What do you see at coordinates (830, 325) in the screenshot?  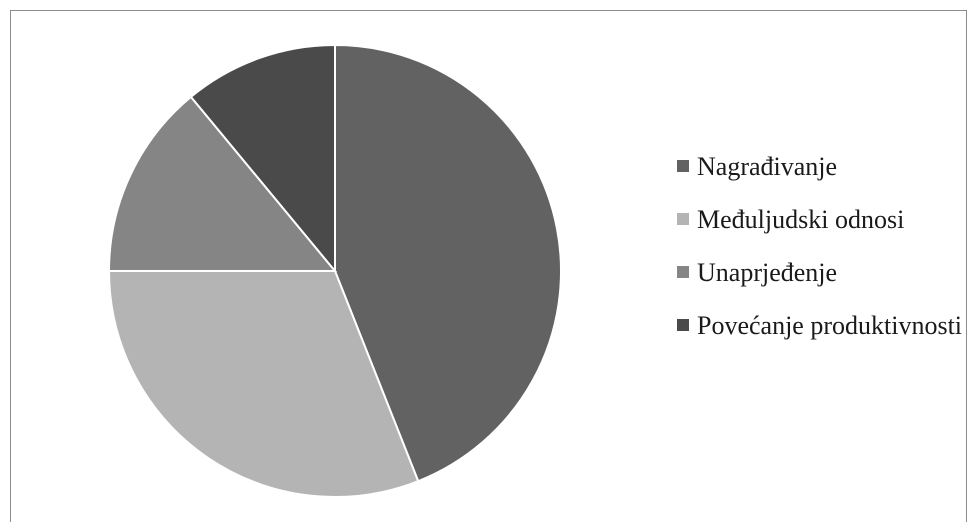 I see `legend-label: Povećanje produktivnosti` at bounding box center [830, 325].